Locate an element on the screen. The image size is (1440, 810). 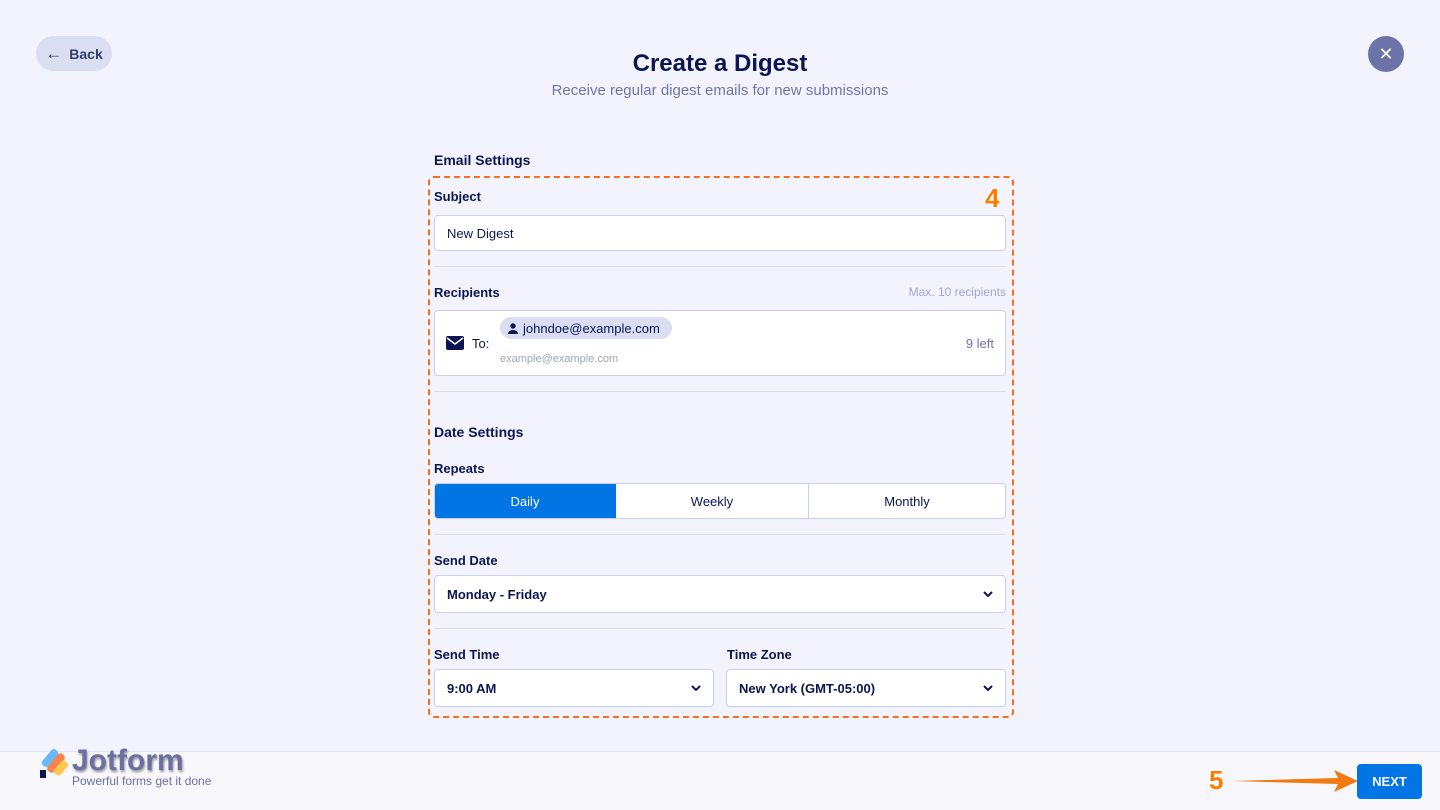
repeat-option-daily: Daily is located at coordinates (525, 501).